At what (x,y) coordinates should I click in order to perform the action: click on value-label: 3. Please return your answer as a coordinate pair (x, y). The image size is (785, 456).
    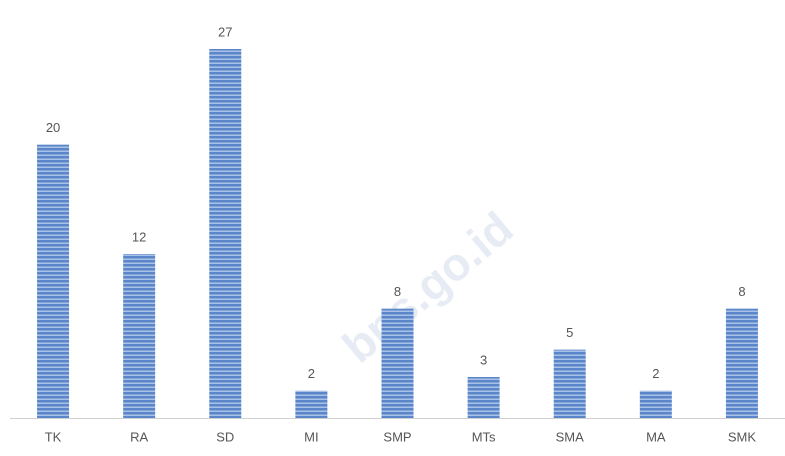
    Looking at the image, I should click on (483, 359).